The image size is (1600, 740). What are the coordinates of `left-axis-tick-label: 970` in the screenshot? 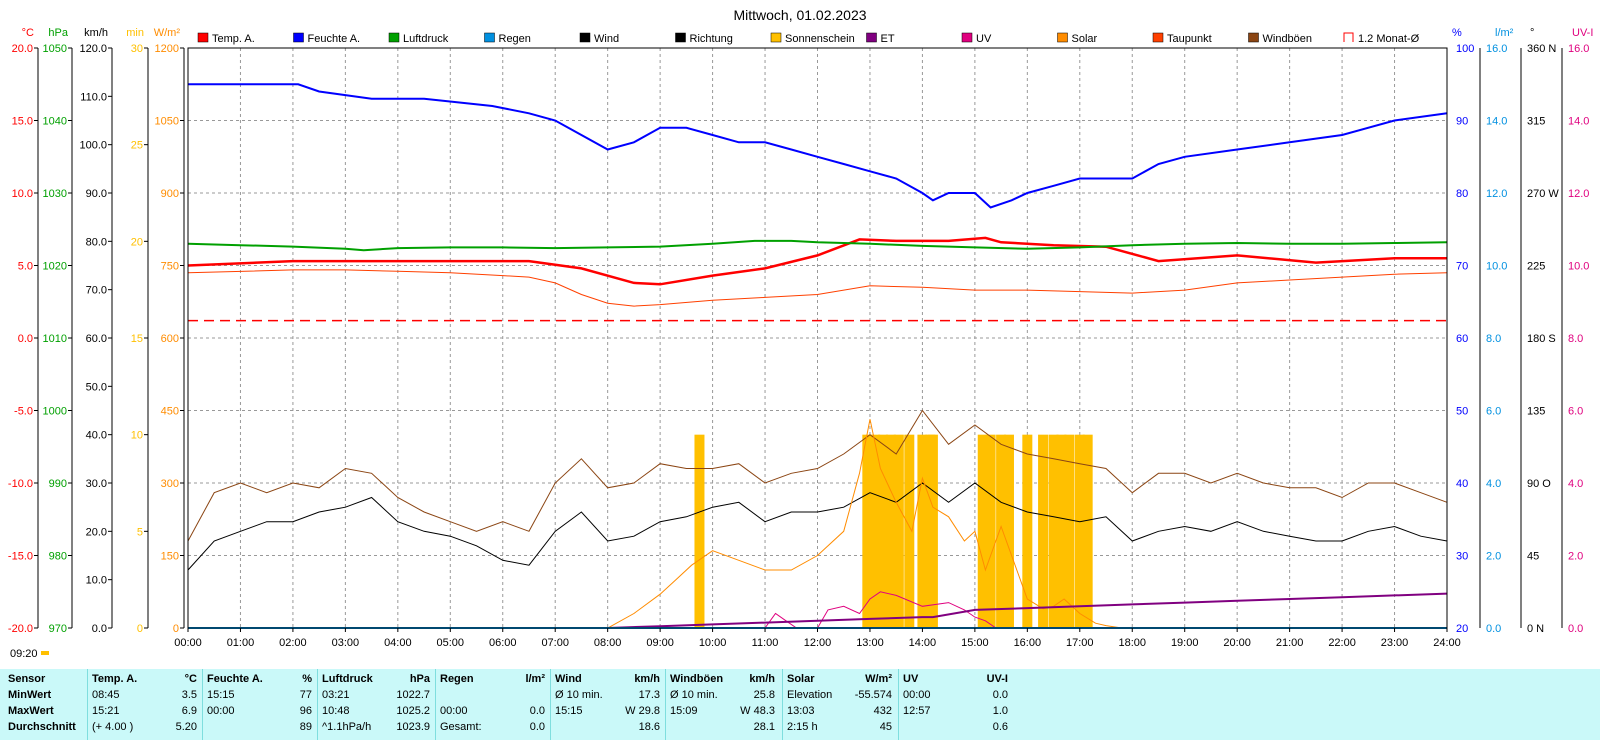 It's located at (58, 629).